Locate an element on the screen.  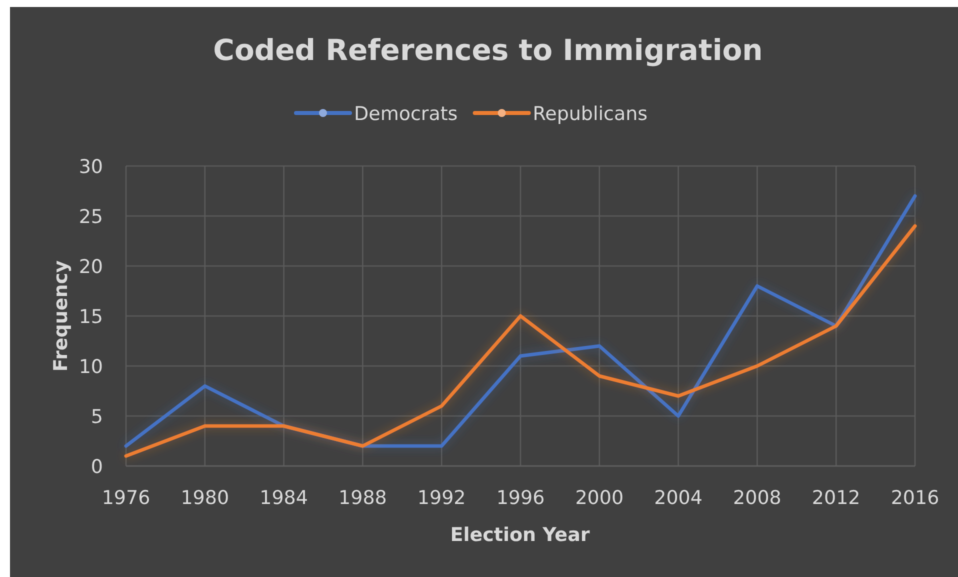
legend-label: Republicans is located at coordinates (590, 114).